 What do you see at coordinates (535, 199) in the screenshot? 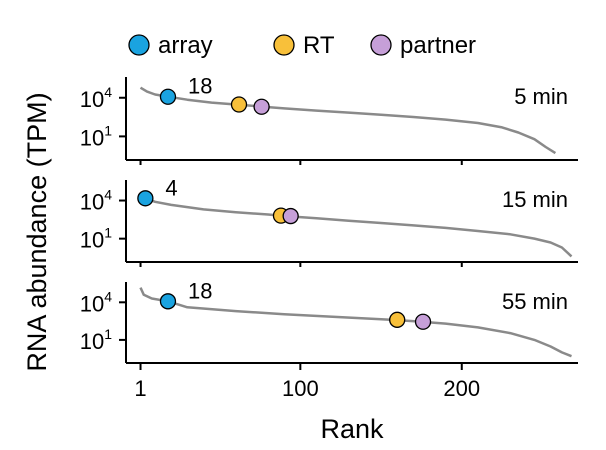
I see `panel-label: 15 min` at bounding box center [535, 199].